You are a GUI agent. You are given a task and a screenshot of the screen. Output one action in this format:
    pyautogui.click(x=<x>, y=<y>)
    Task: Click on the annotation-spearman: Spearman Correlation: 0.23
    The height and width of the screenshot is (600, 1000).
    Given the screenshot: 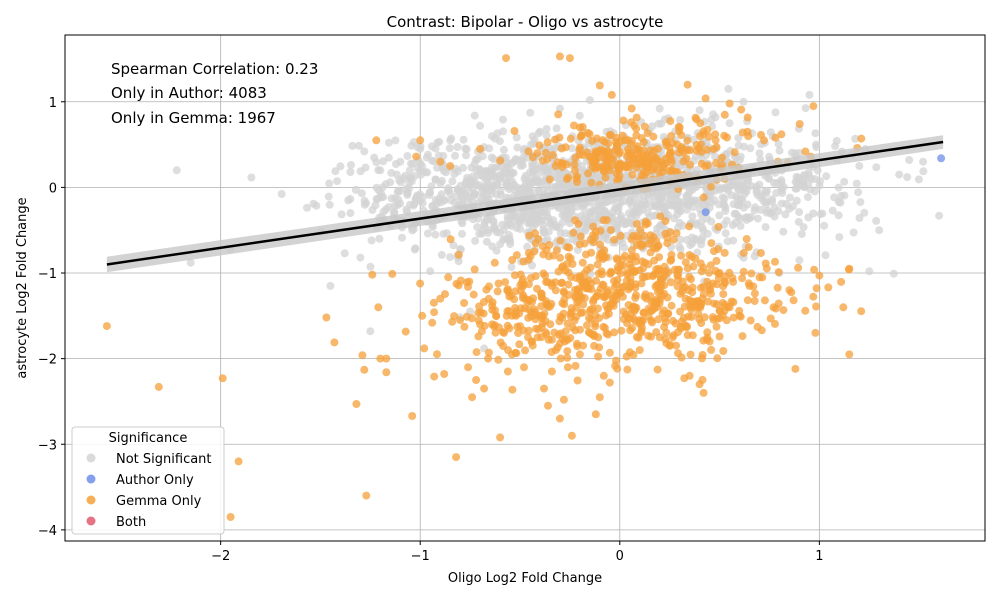 What is the action you would take?
    pyautogui.click(x=214, y=69)
    